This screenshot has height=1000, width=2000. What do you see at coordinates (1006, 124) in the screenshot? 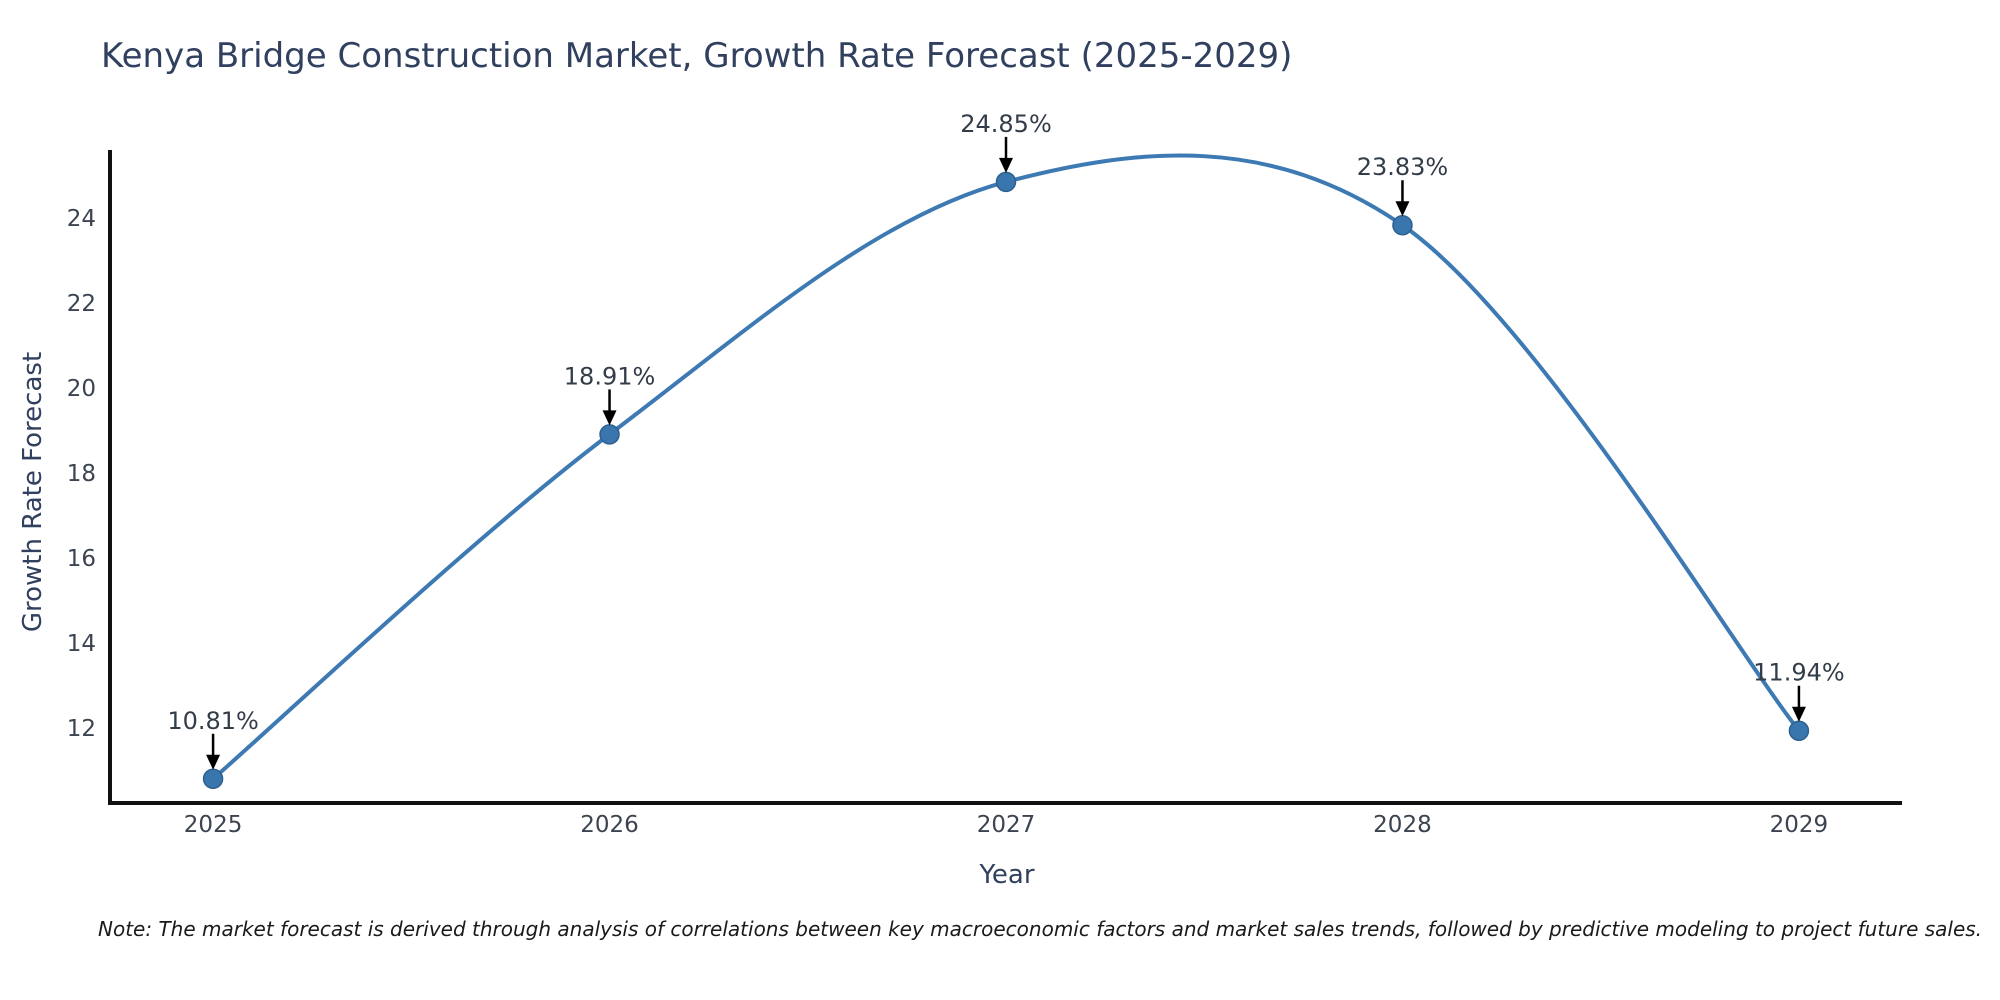
I see `annotation-label: 24.85%` at bounding box center [1006, 124].